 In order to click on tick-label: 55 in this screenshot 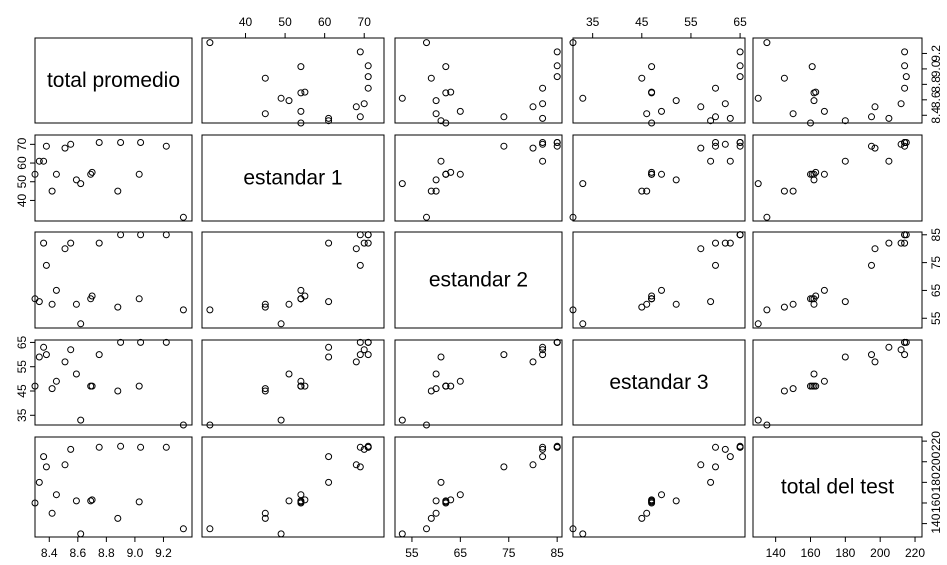, I will do `click(22, 367)`.